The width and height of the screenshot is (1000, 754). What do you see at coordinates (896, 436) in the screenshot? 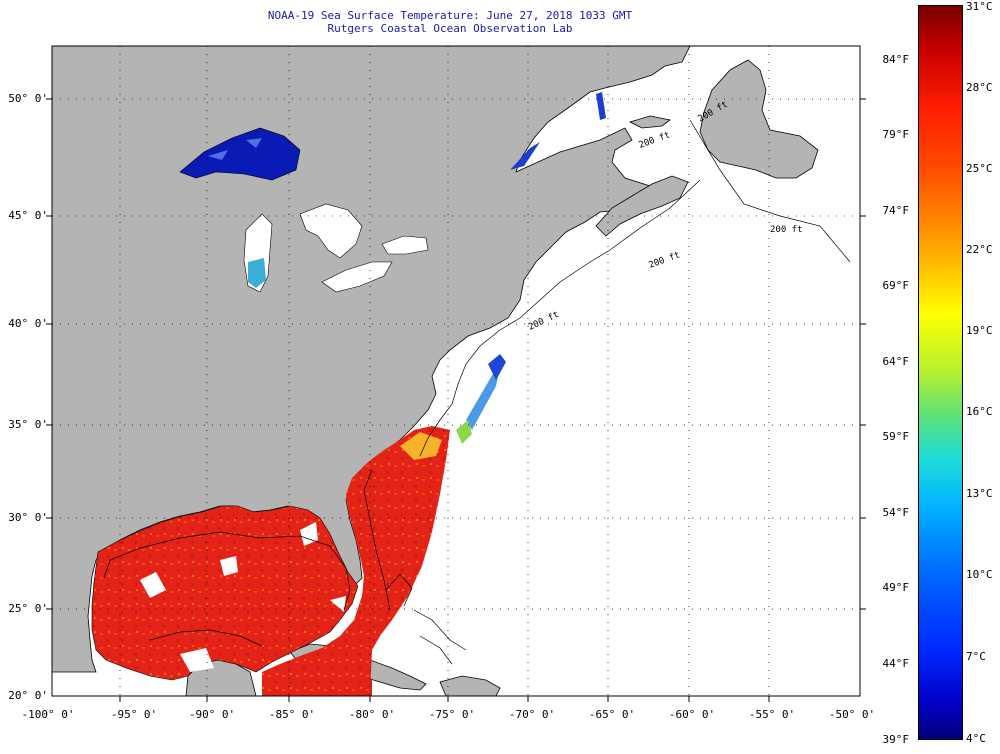
I see `colorbar-fahrenheit-label: 59°F` at bounding box center [896, 436].